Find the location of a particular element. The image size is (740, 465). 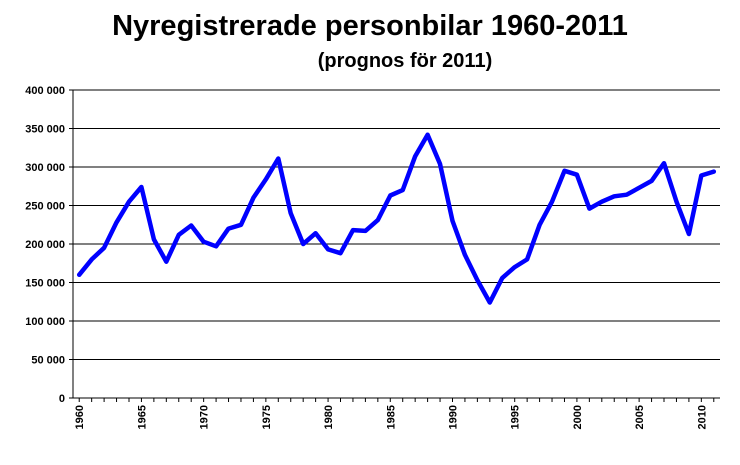

x-tick-label: 1980 is located at coordinates (329, 417).